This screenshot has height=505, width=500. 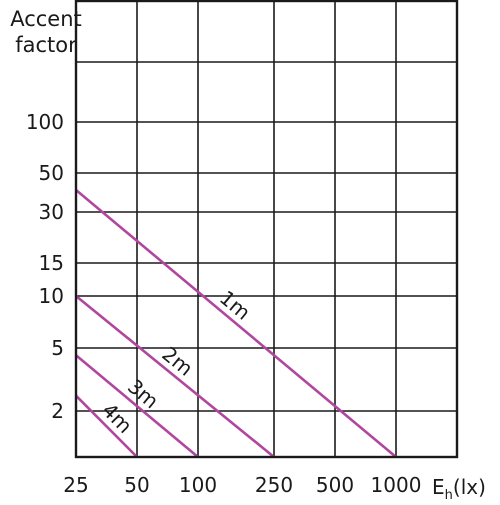 I want to click on series-line-3m, so click(x=137, y=406).